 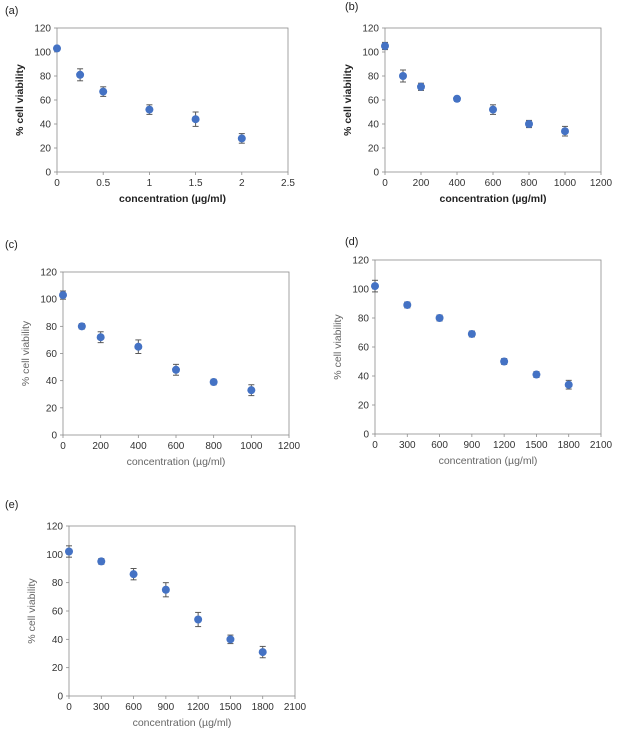 What do you see at coordinates (351, 242) in the screenshot?
I see `panel-label: (d)` at bounding box center [351, 242].